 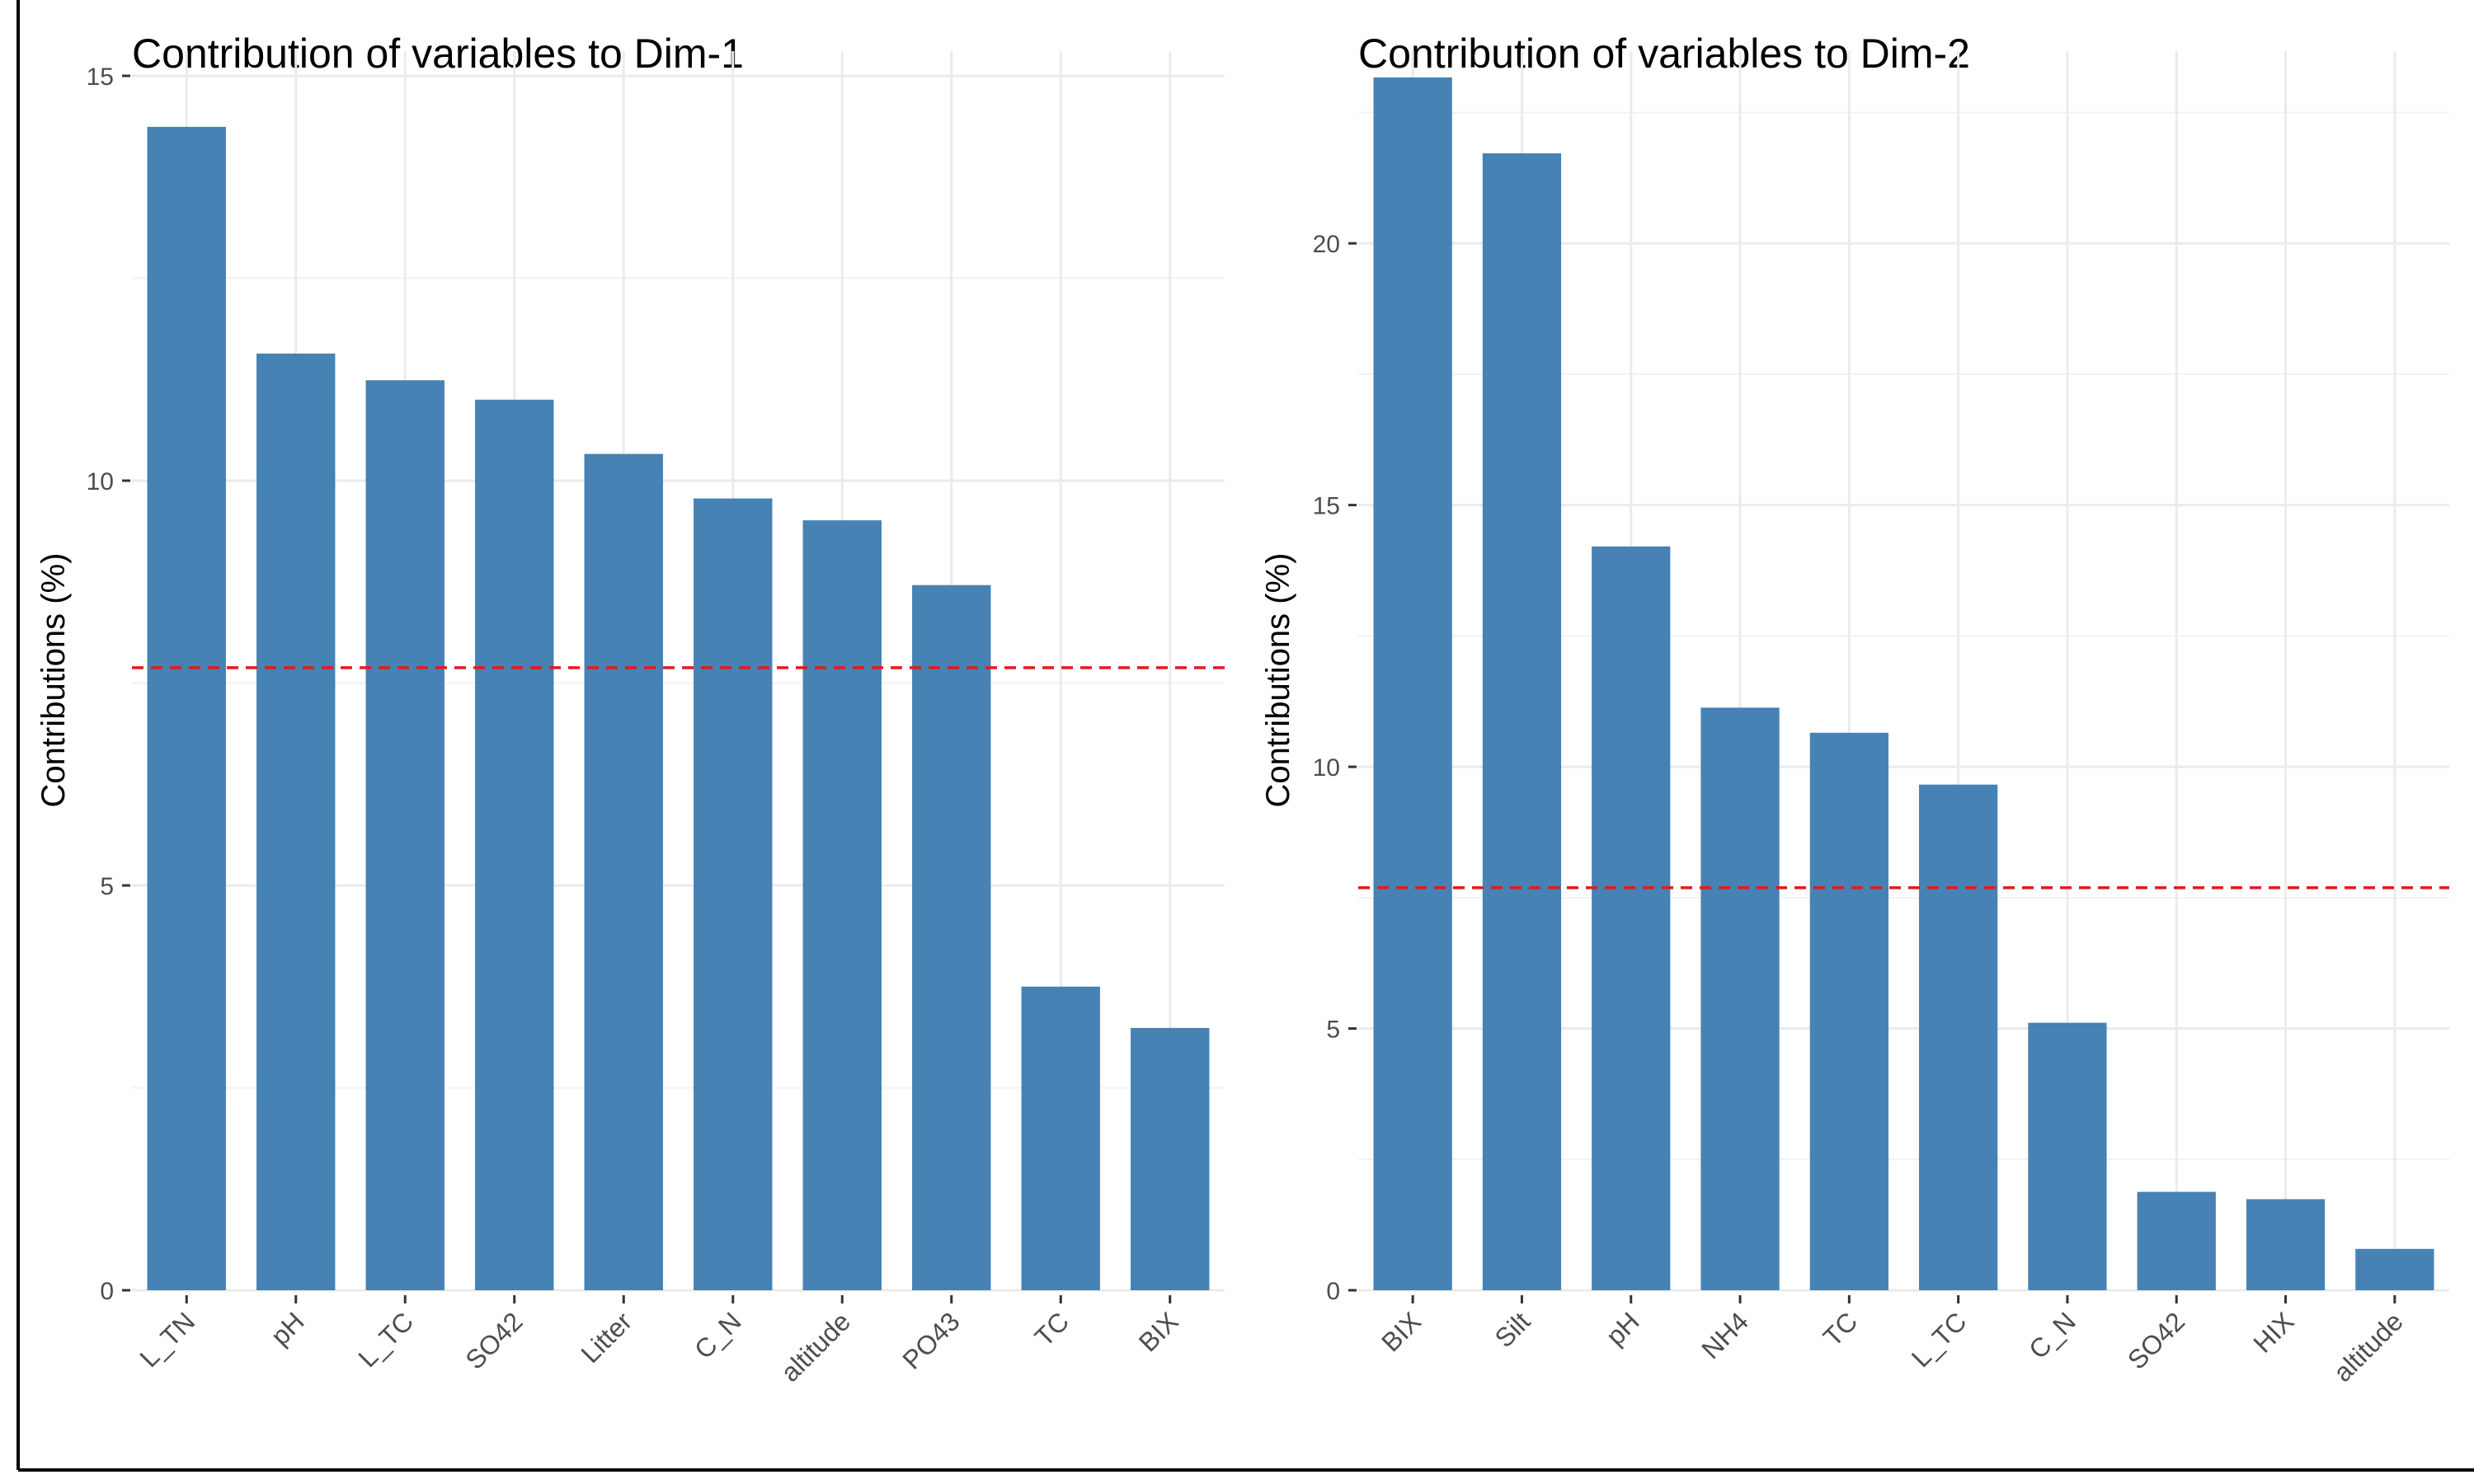 What do you see at coordinates (2286, 1244) in the screenshot?
I see `bar-HIX` at bounding box center [2286, 1244].